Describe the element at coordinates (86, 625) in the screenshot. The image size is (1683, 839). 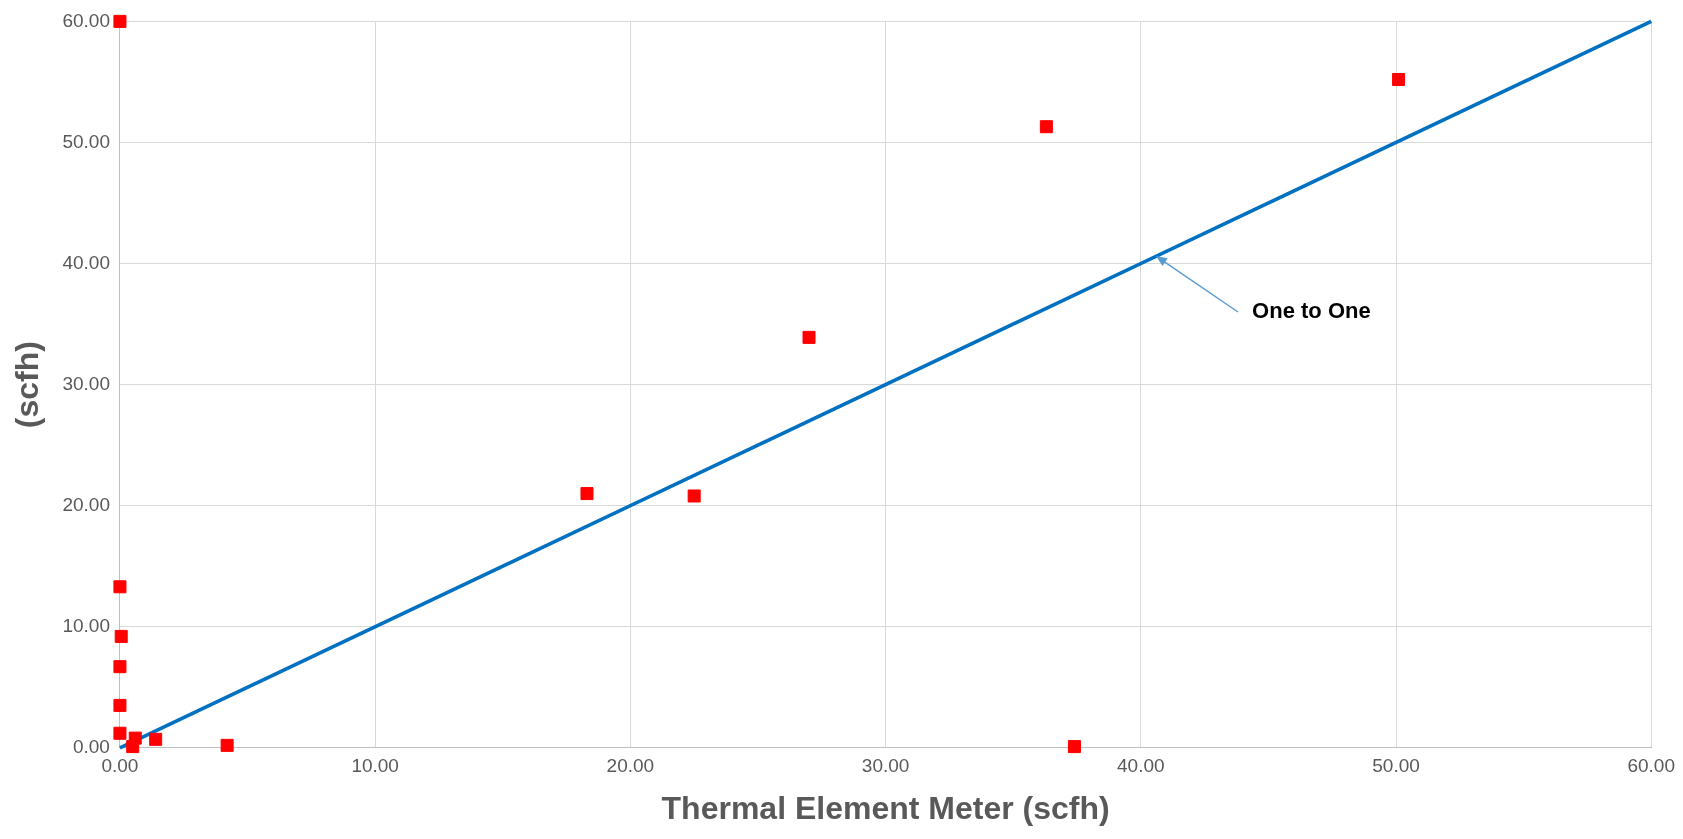
I see `y-tick-label: 10.00` at that location.